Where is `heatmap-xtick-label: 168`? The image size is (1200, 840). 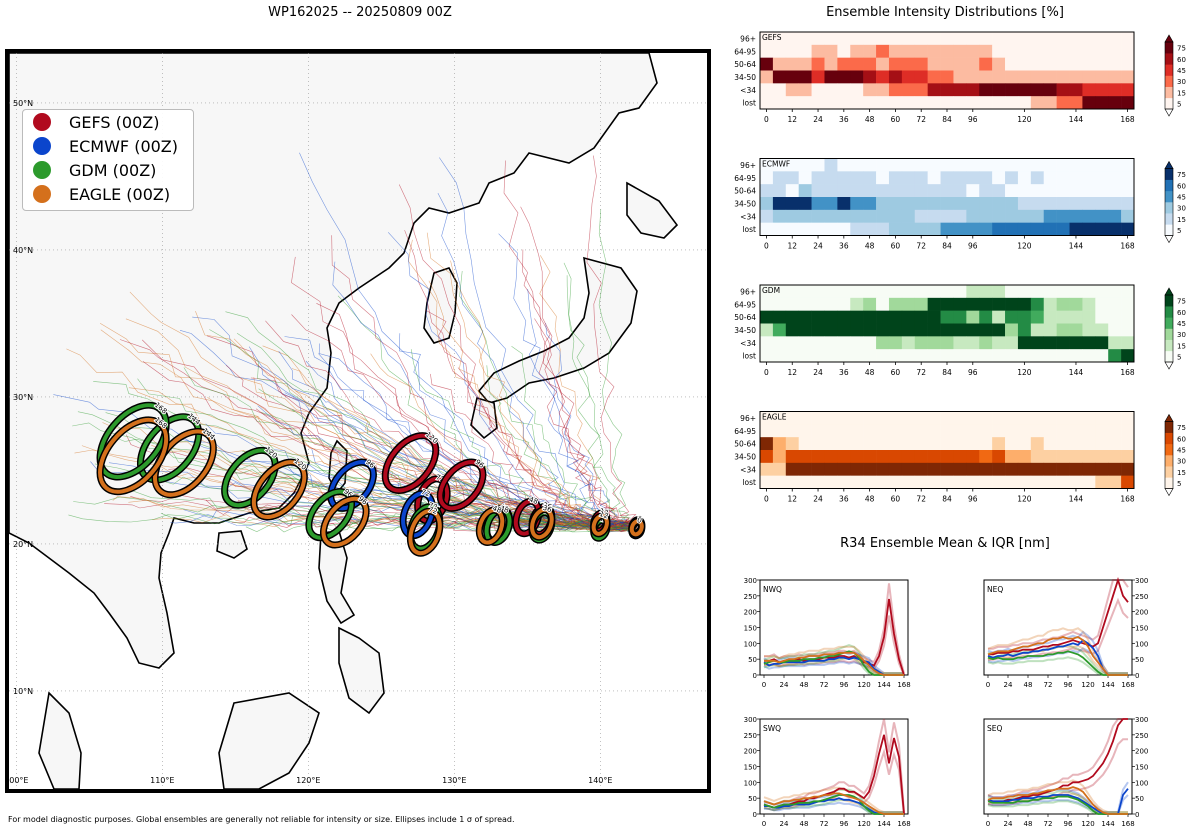
heatmap-xtick-label: 168 is located at coordinates (1127, 499).